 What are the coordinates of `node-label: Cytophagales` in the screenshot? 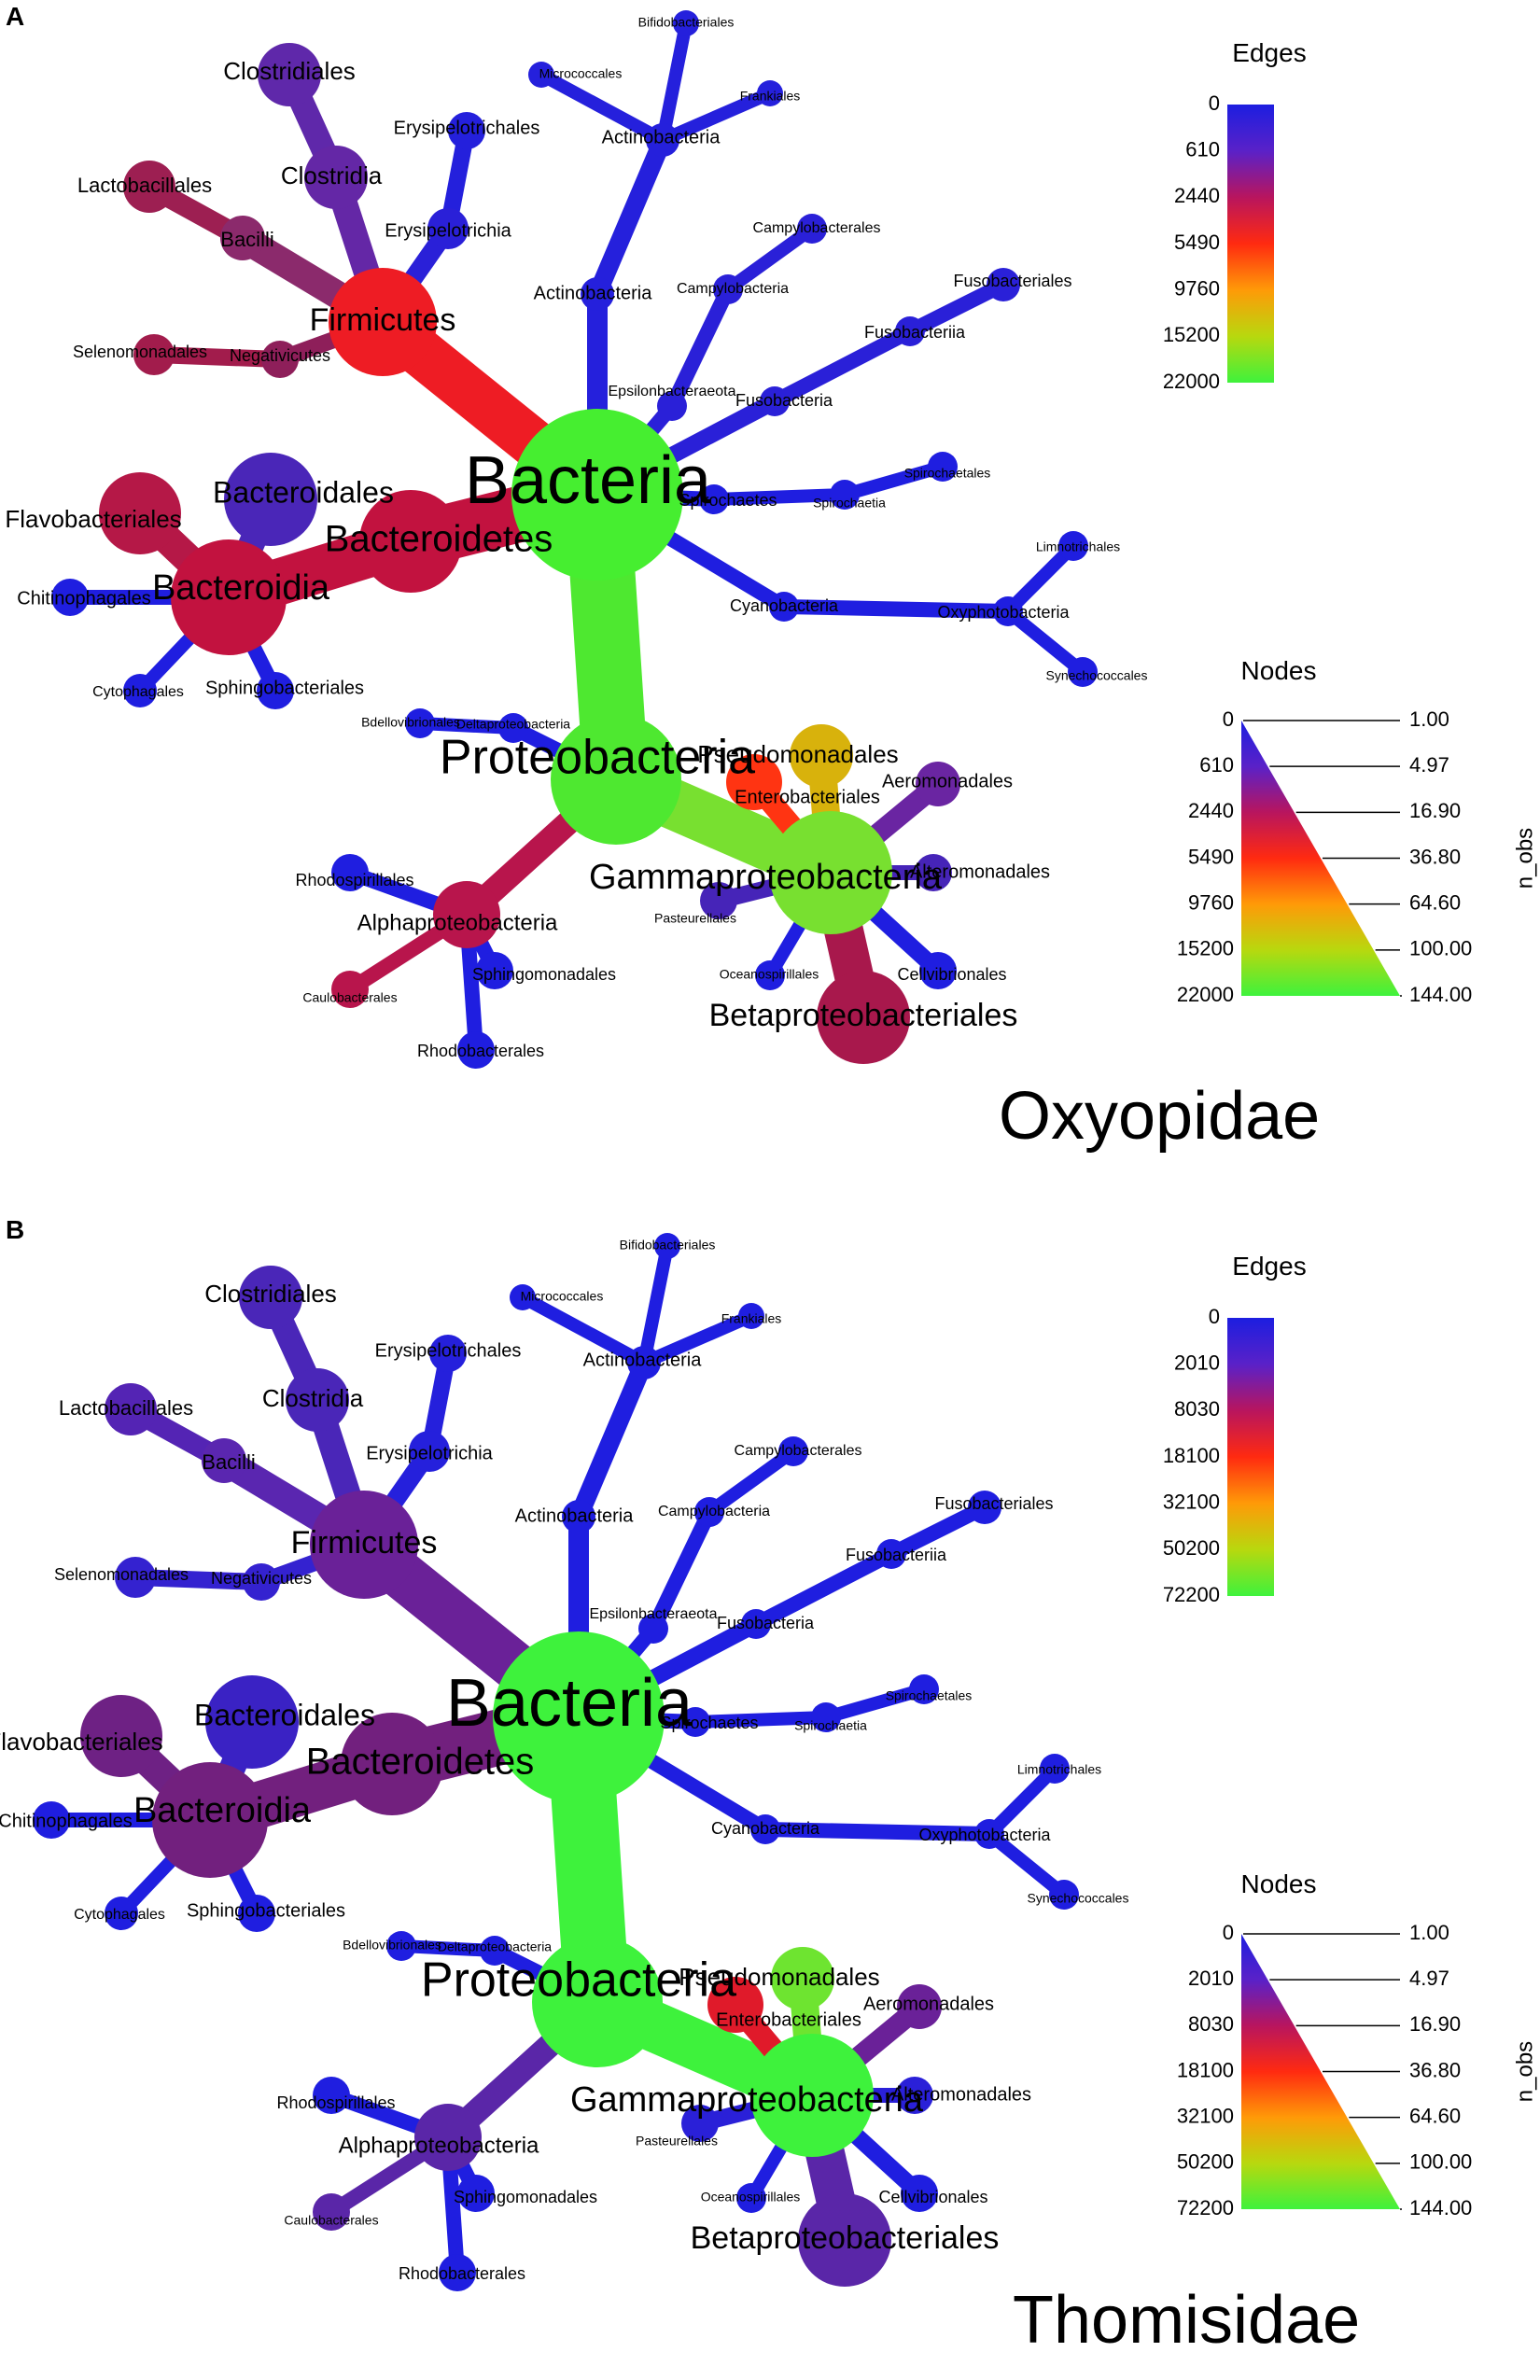 It's located at (119, 1915).